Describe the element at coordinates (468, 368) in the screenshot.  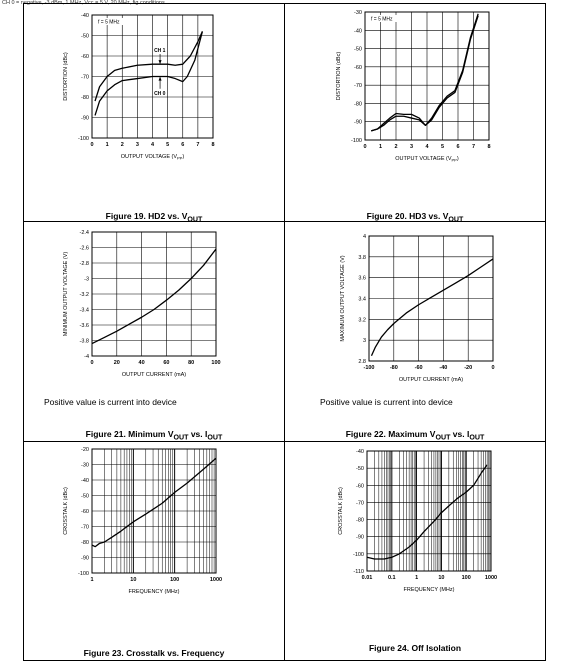
I see `x-tick-label: -20` at that location.